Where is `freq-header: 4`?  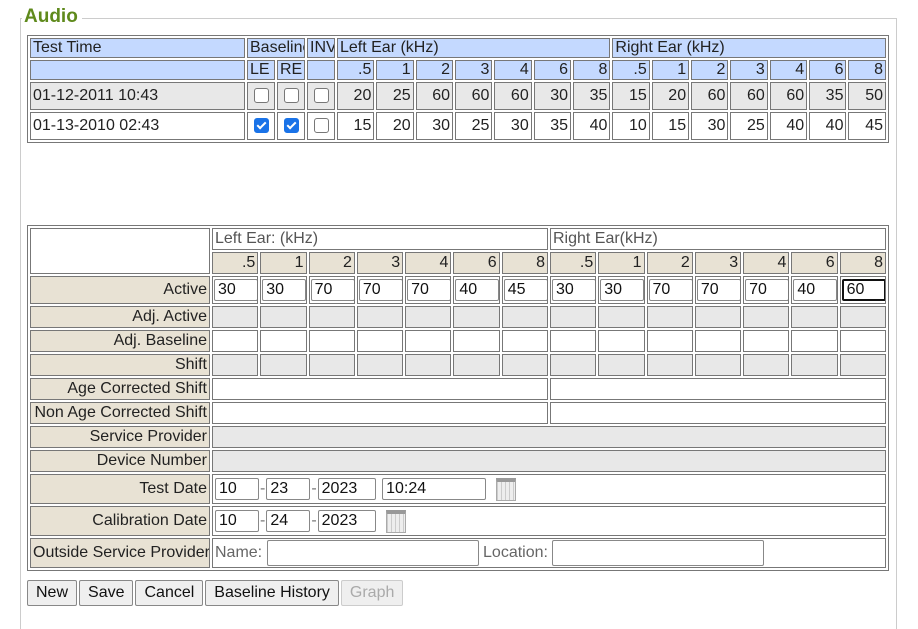
freq-header: 4 is located at coordinates (788, 70).